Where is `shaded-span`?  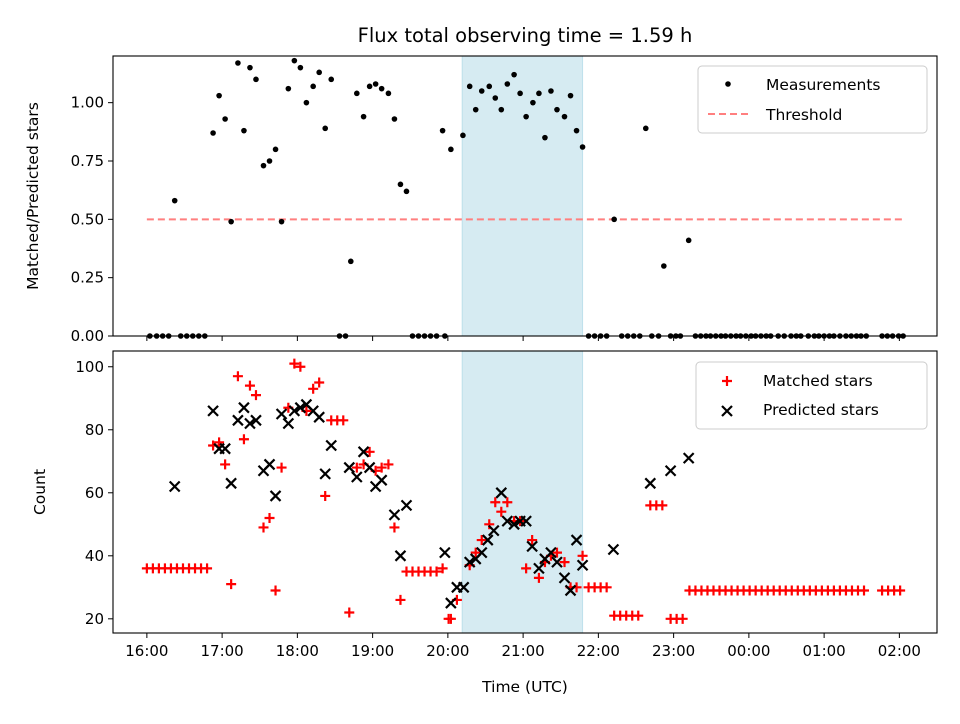 shaded-span is located at coordinates (522, 196).